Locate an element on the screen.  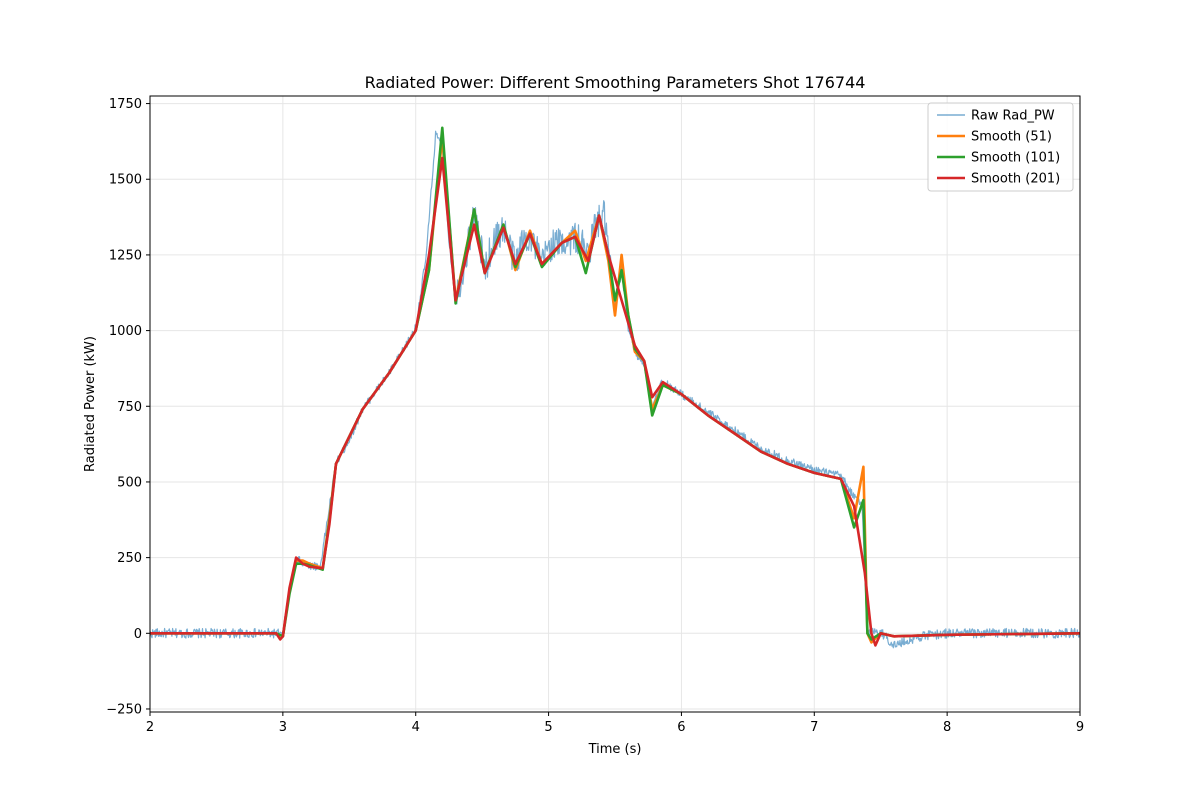
x-tick-label: 8 is located at coordinates (947, 727).